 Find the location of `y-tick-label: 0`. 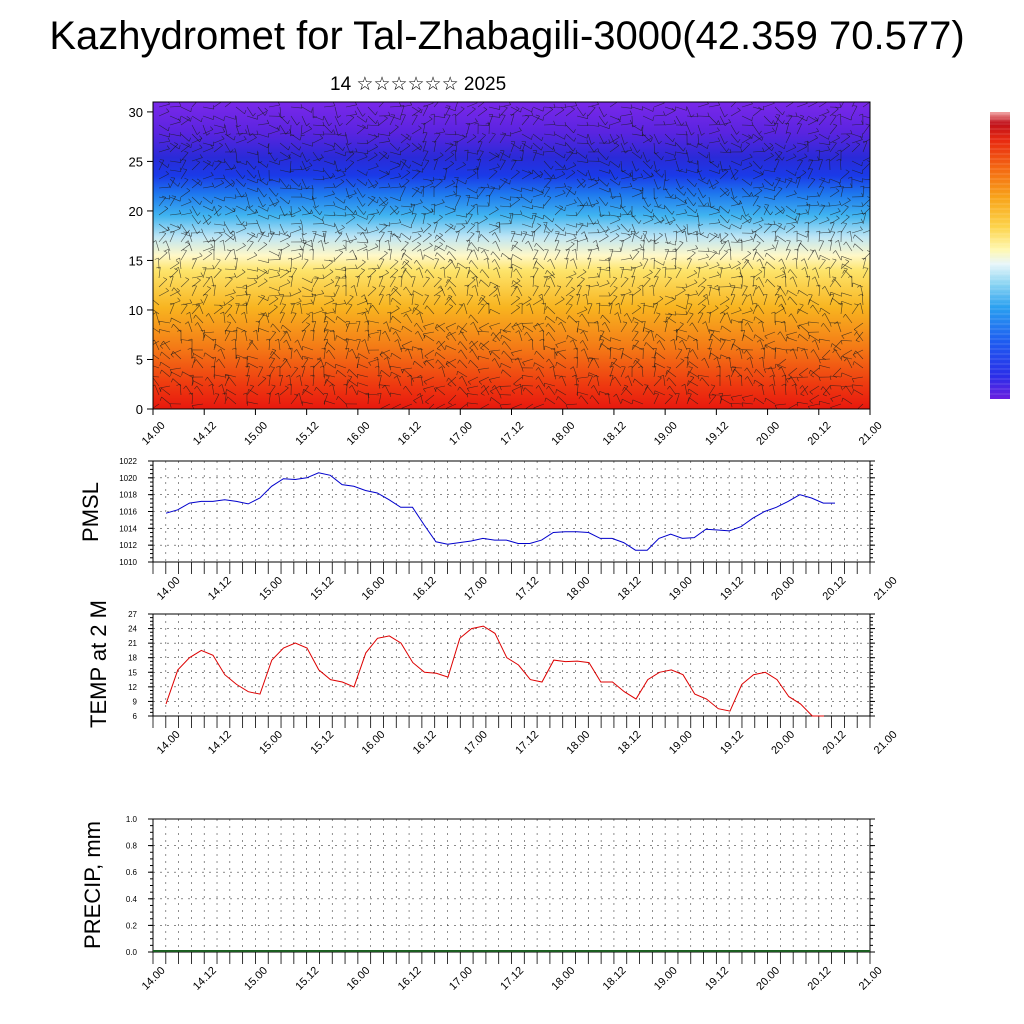

y-tick-label: 0 is located at coordinates (139, 409).